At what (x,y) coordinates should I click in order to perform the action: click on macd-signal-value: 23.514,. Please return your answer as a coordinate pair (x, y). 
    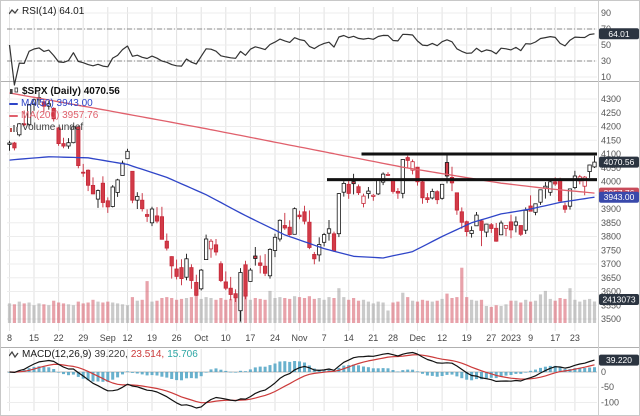
    Looking at the image, I should click on (147, 354).